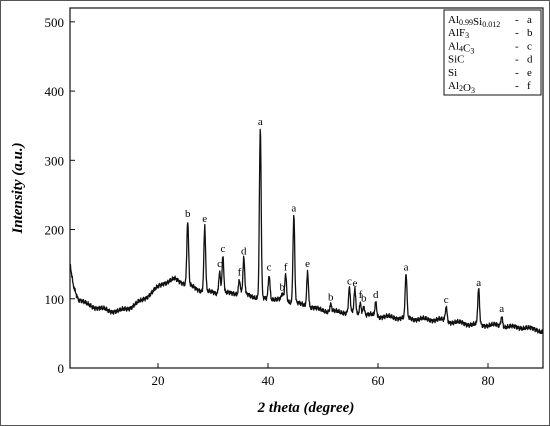  I want to click on x-tick-label: 40, so click(268, 380).